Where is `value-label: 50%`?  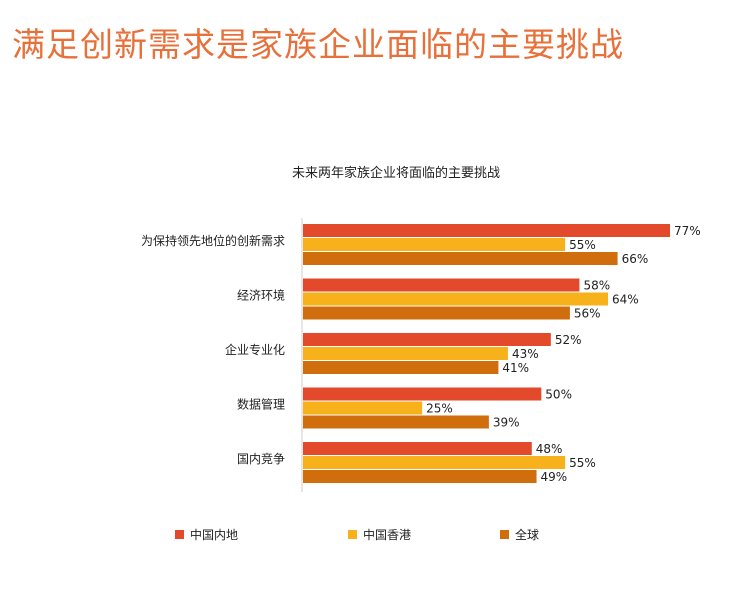
value-label: 50% is located at coordinates (558, 395).